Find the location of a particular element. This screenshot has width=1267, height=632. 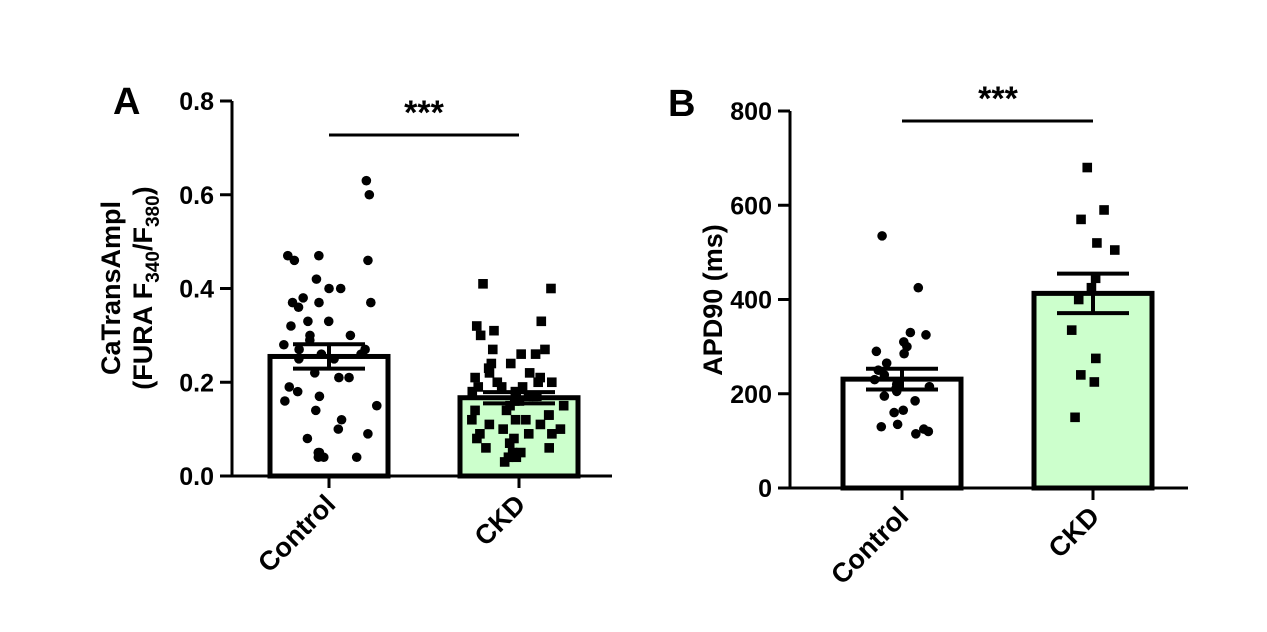

panel-b-bar-control is located at coordinates (902, 433).